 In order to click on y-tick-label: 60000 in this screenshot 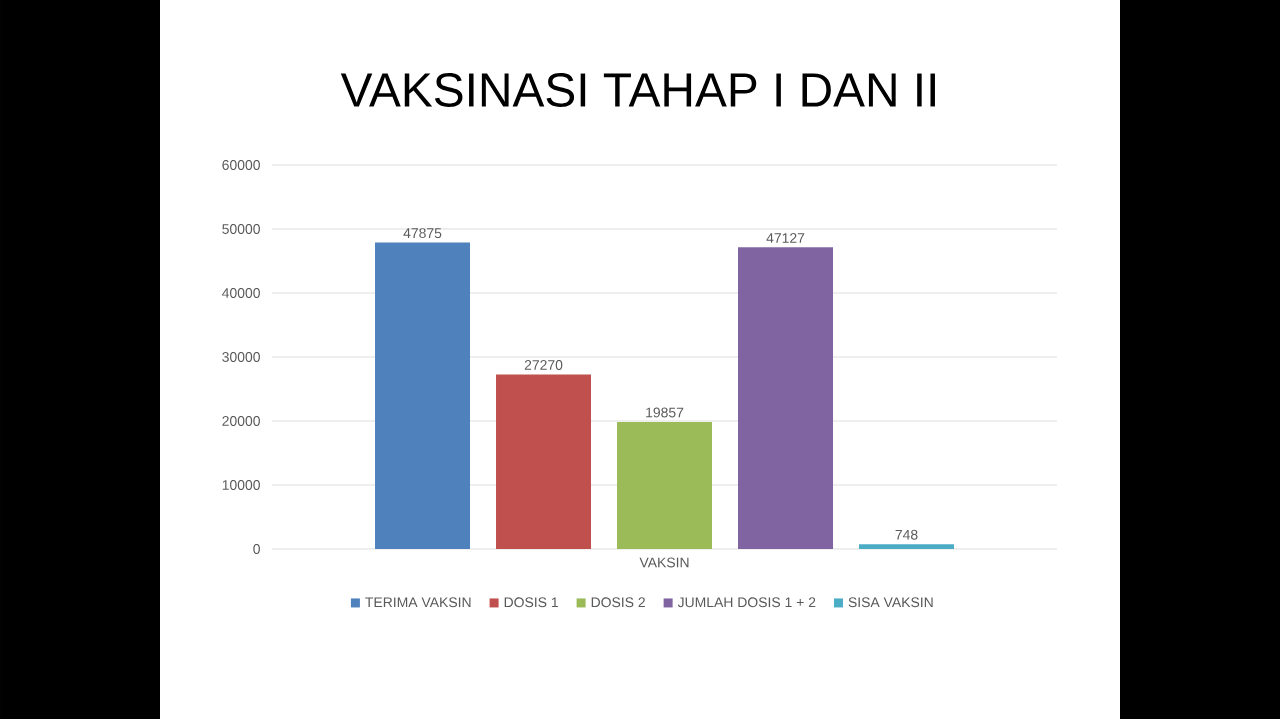, I will do `click(241, 165)`.